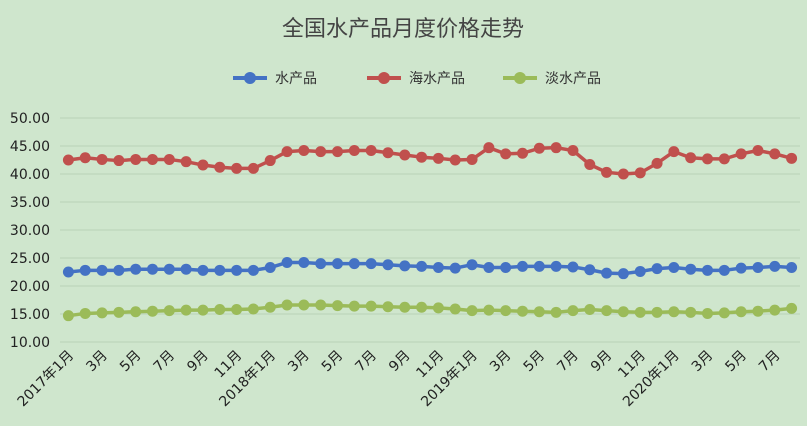  Describe the element at coordinates (46, 379) in the screenshot. I see `x-tick-label: 2017年1月` at that location.